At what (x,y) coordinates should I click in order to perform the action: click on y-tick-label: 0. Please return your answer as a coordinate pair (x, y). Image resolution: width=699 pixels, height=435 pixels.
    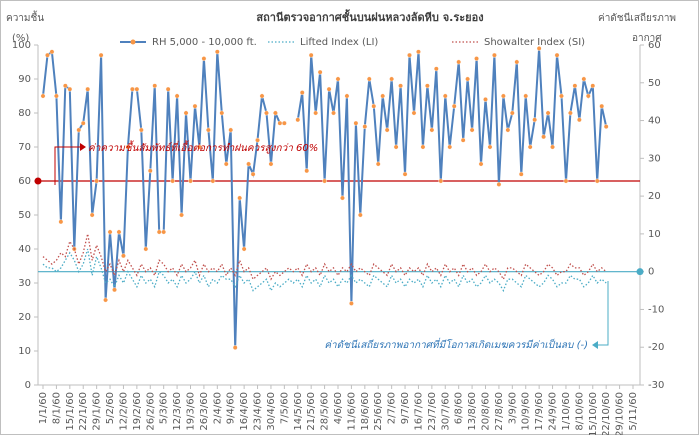
    Looking at the image, I should click on (28, 385).